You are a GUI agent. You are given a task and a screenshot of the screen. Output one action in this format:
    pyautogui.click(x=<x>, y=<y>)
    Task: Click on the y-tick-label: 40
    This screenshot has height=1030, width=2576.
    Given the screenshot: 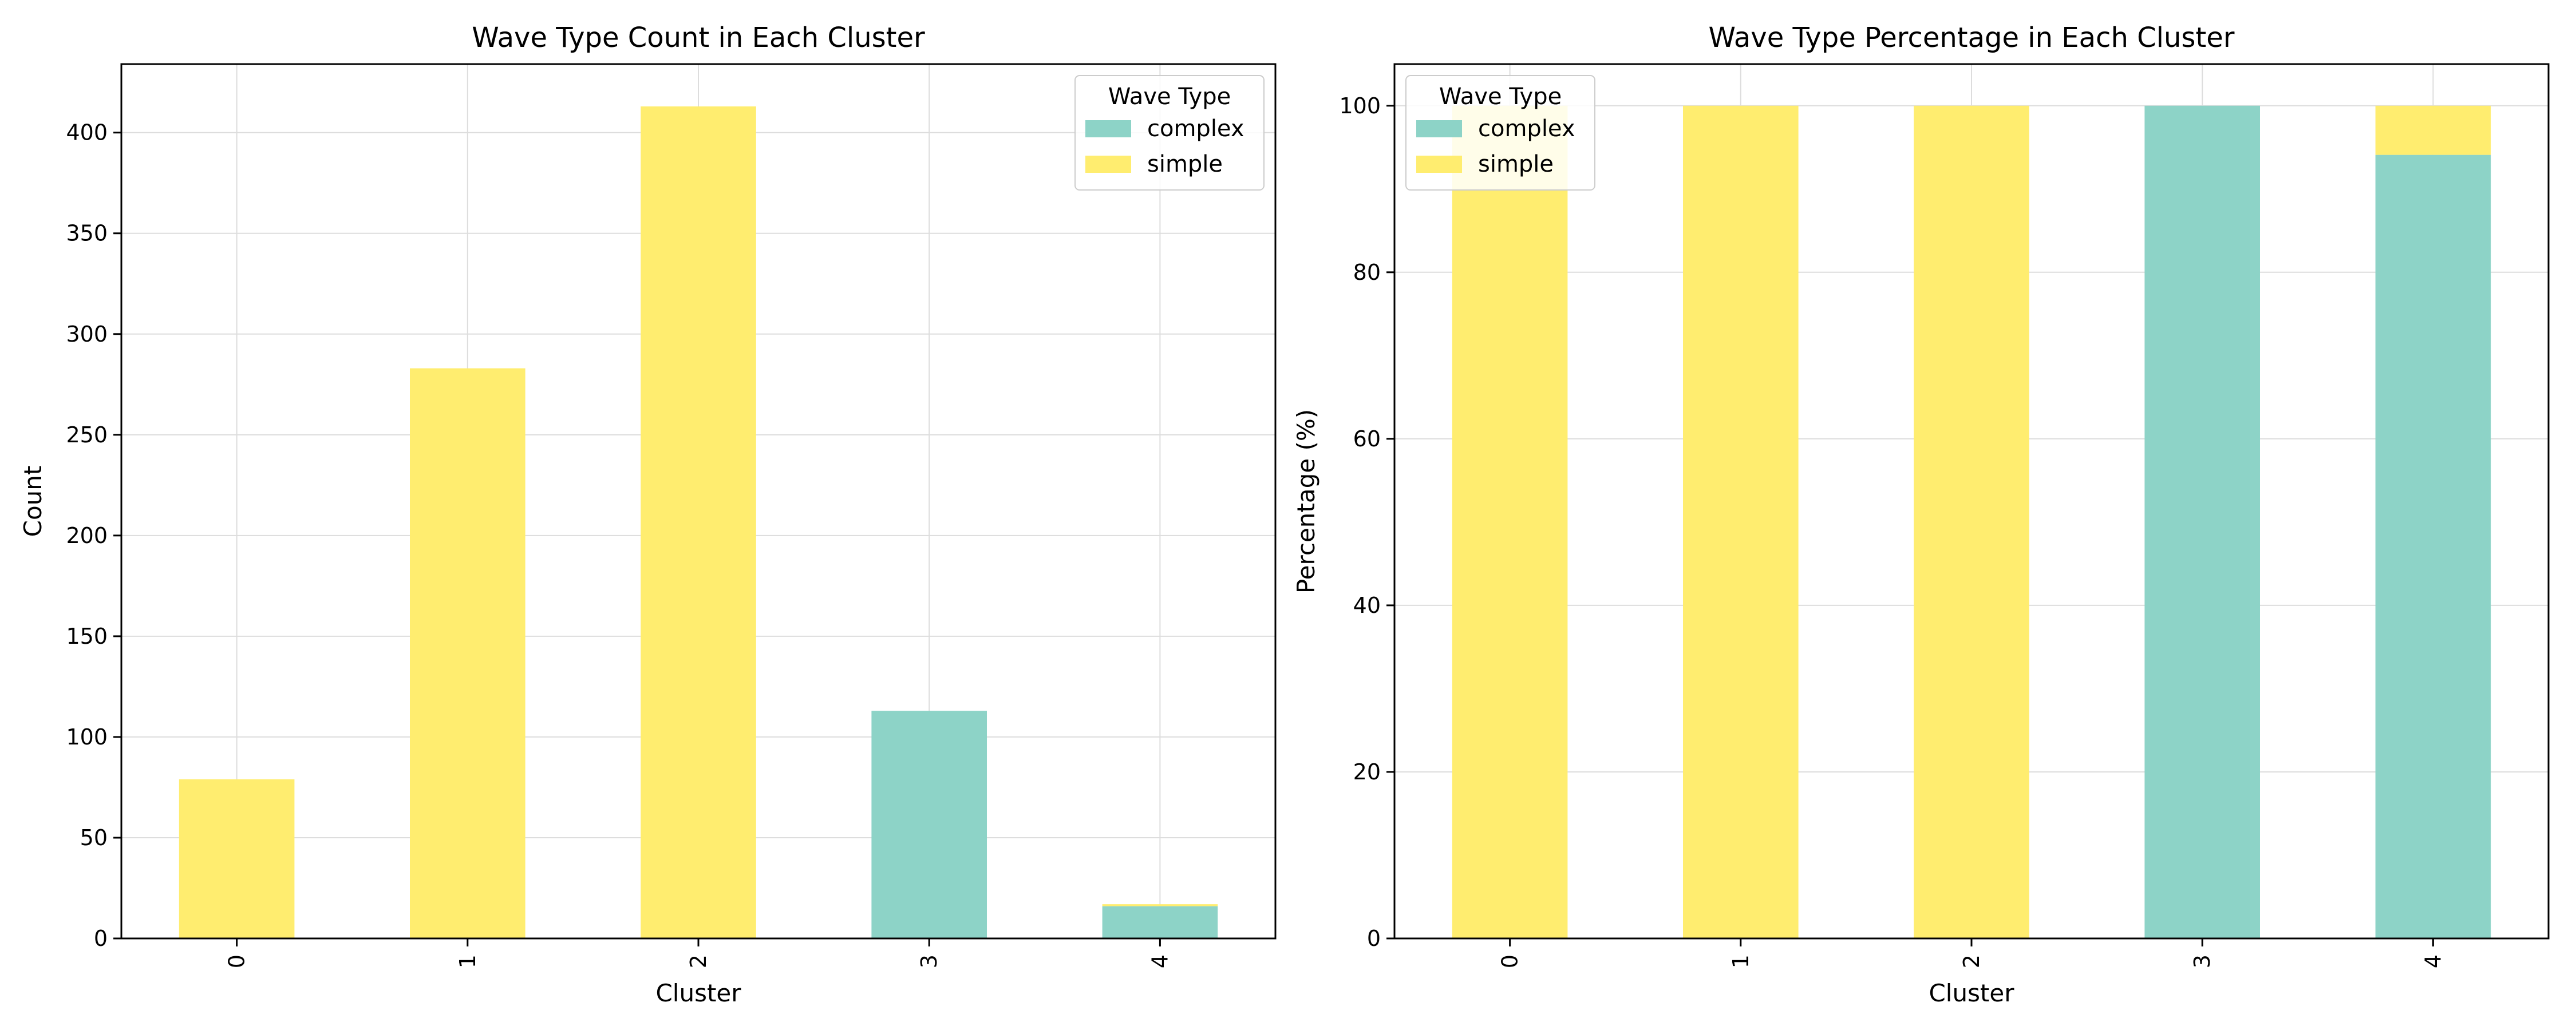 What is the action you would take?
    pyautogui.click(x=1367, y=605)
    